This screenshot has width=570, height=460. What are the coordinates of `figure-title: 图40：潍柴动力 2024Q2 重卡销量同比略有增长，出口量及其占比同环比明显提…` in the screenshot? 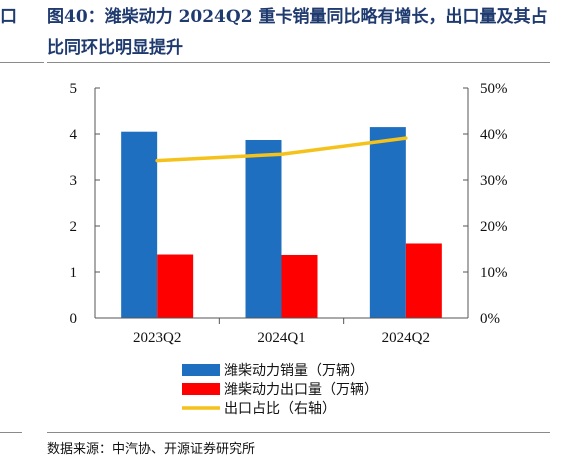 It's located at (297, 32).